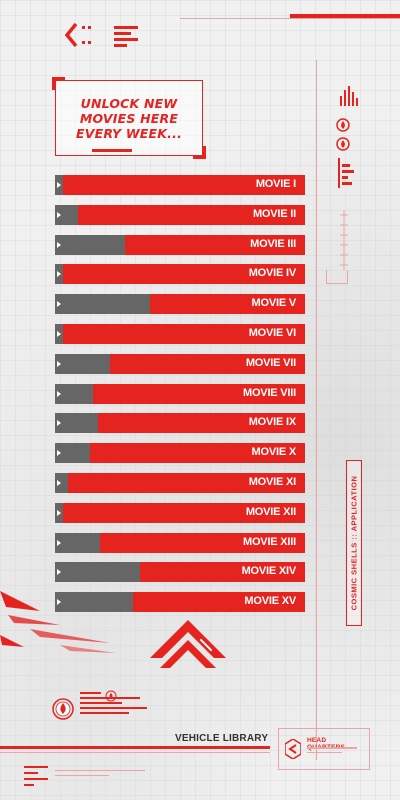 The width and height of the screenshot is (400, 800). Describe the element at coordinates (180, 274) in the screenshot. I see `movie-item: MOVIE IV` at that location.